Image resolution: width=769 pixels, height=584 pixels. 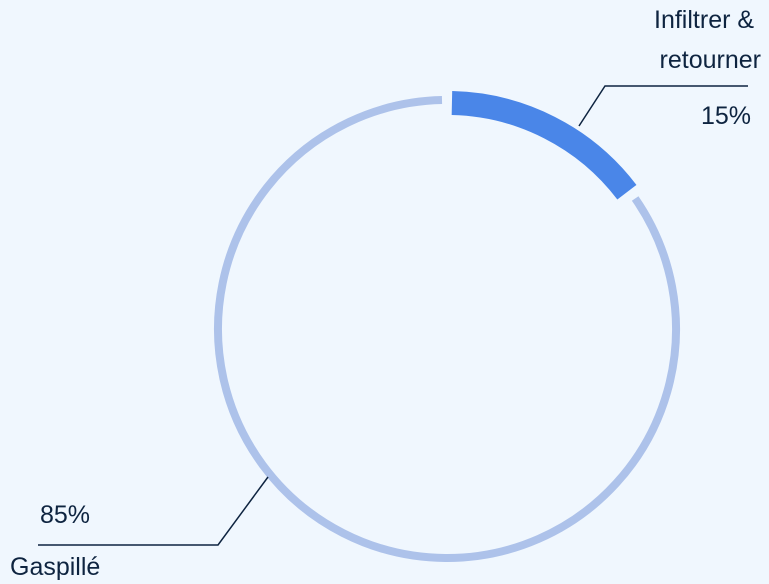 I want to click on slice-label-gaspille: Gaspillé, so click(x=55, y=567).